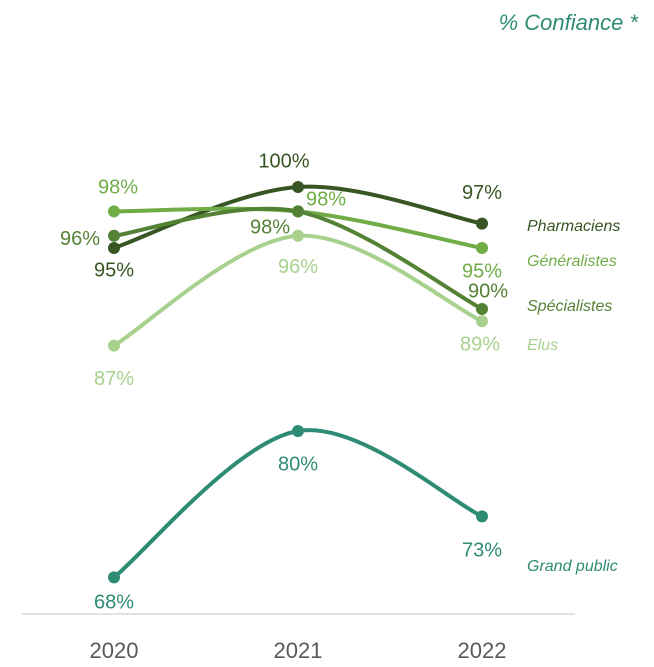 Image resolution: width=654 pixels, height=667 pixels. What do you see at coordinates (482, 650) in the screenshot?
I see `x-tick-label: 2022` at bounding box center [482, 650].